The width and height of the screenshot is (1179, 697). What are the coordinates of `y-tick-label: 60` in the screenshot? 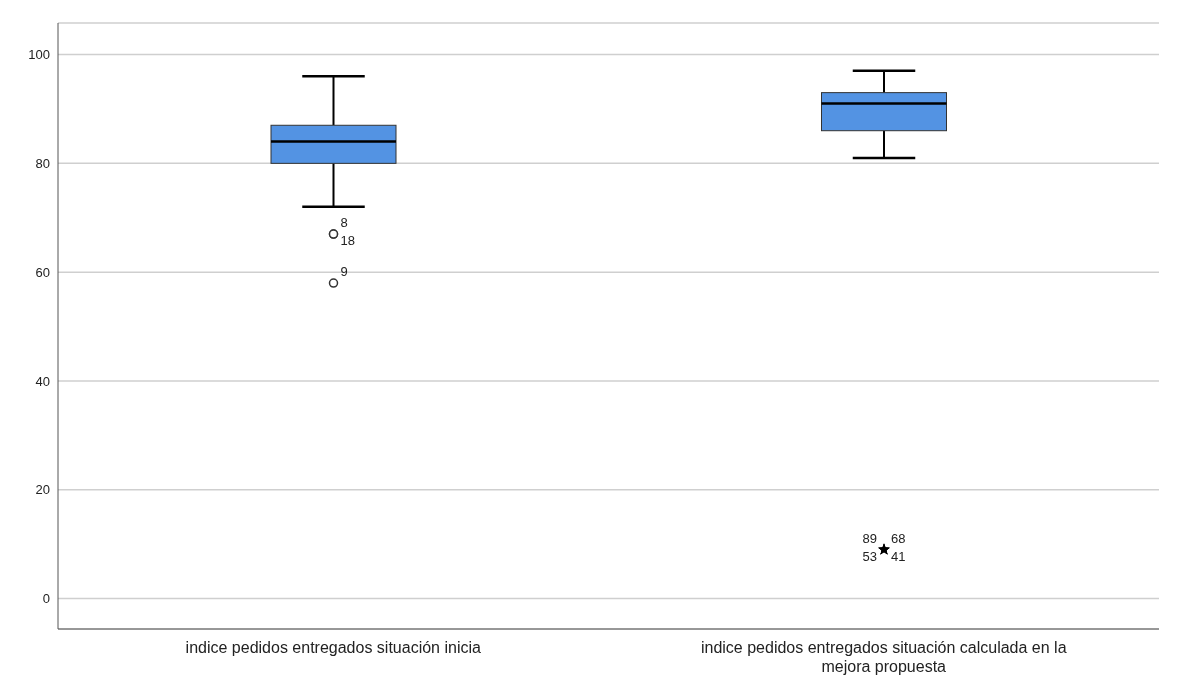 It's located at (42, 272).